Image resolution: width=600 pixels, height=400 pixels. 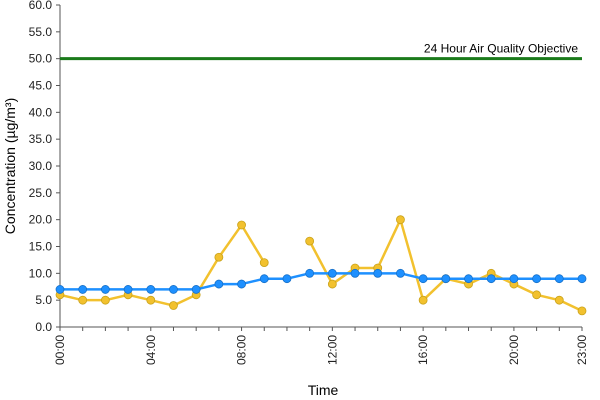 I want to click on y-tick-label: 30.0, so click(x=41, y=166).